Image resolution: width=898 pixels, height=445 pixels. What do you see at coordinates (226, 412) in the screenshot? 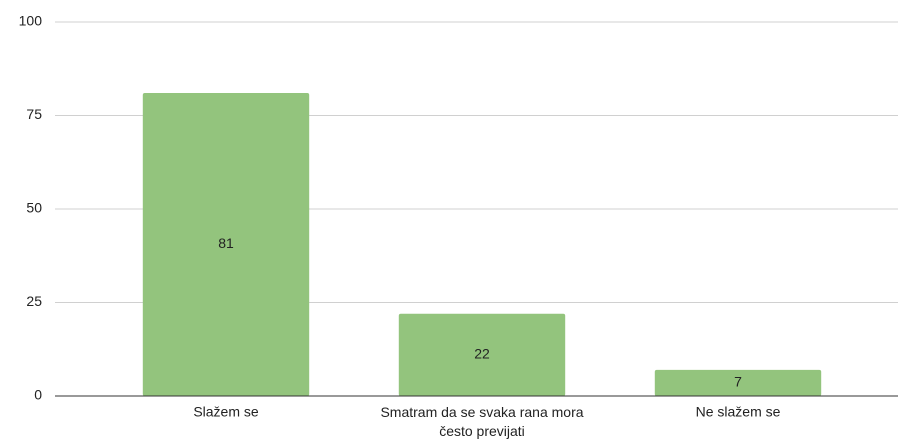
I see `x-tick-label: Slažem se` at bounding box center [226, 412].